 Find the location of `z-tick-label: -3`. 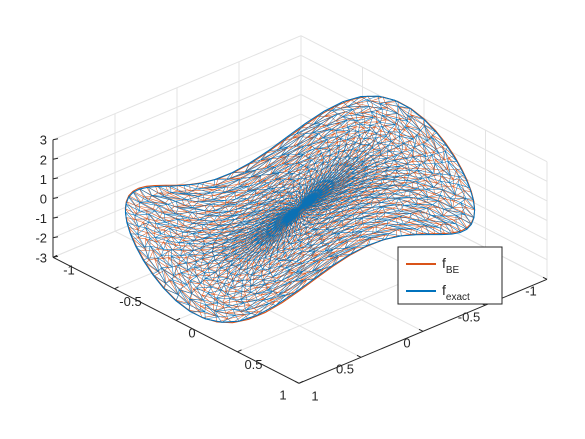

z-tick-label: -3 is located at coordinates (41, 257).